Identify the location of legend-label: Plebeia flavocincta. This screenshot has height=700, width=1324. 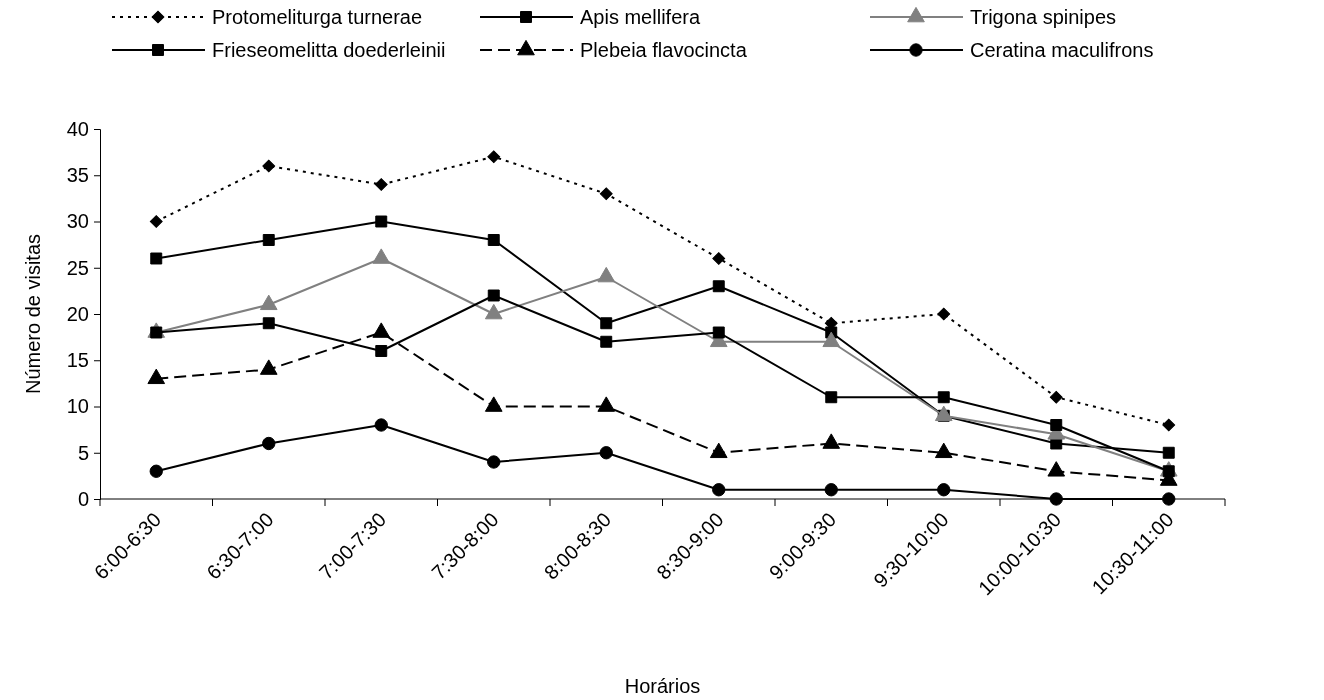
(664, 50).